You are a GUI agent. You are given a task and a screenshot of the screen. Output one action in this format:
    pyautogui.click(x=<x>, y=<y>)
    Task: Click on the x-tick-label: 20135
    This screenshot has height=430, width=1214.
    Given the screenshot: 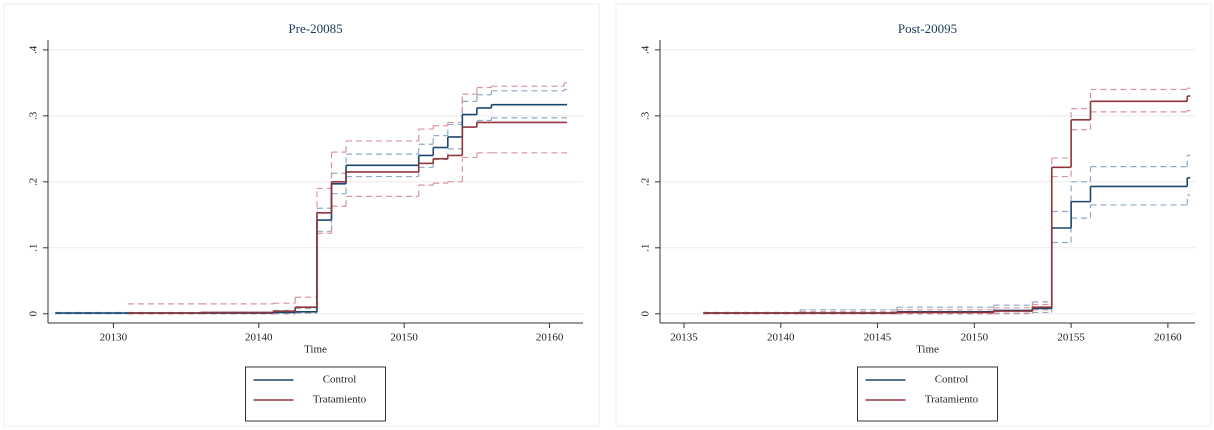 What is the action you would take?
    pyautogui.click(x=684, y=338)
    